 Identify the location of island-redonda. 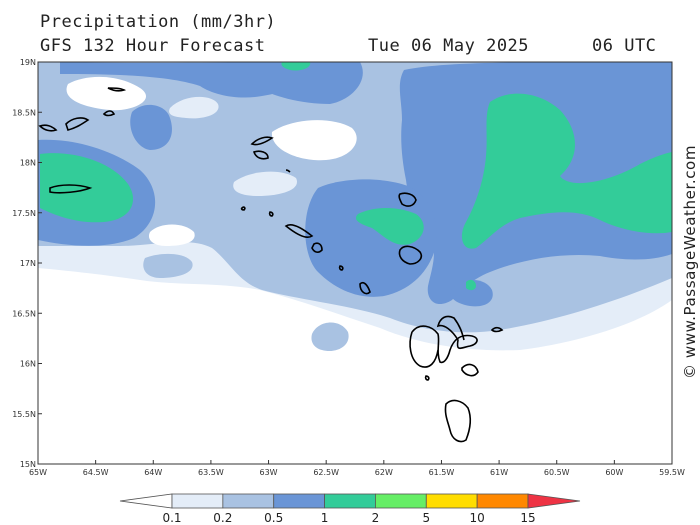
(341, 268).